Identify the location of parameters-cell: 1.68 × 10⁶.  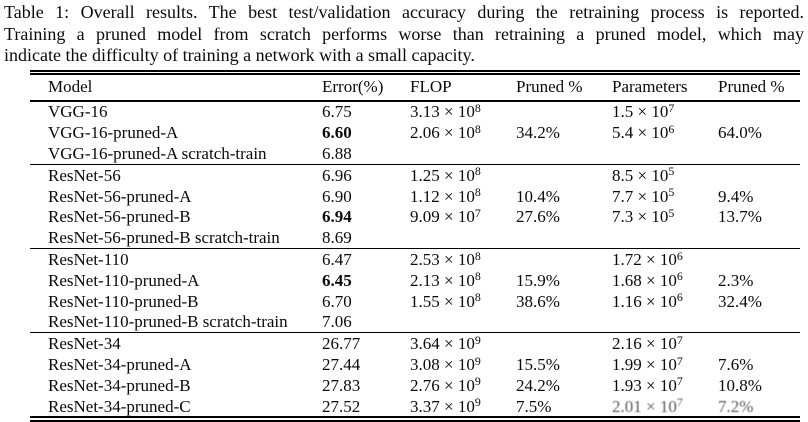
(647, 279).